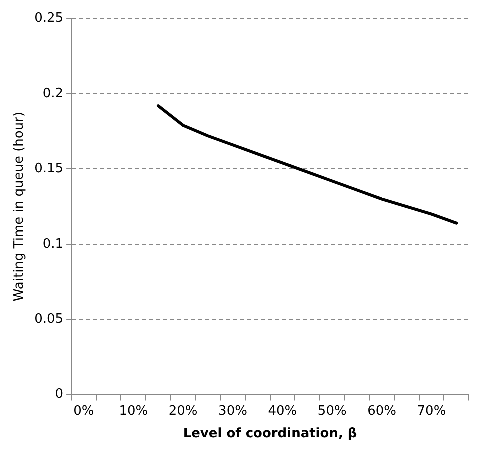 Image resolution: width=485 pixels, height=454 pixels. Describe the element at coordinates (49, 319) in the screenshot. I see `y-tick-label: 0.05` at that location.